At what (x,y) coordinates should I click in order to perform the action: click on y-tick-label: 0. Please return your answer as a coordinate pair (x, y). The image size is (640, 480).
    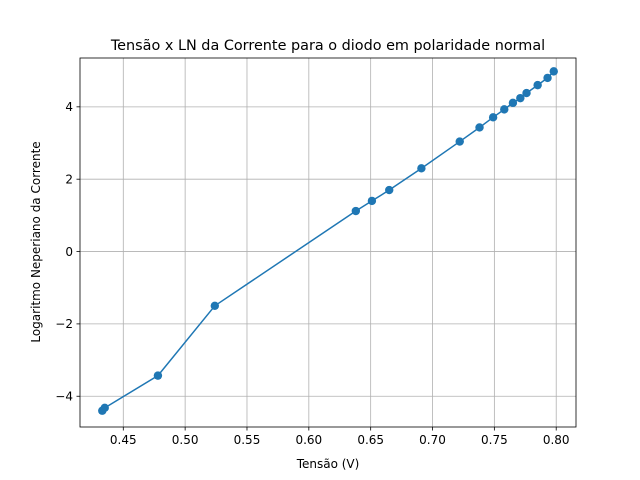
    Looking at the image, I should click on (69, 252).